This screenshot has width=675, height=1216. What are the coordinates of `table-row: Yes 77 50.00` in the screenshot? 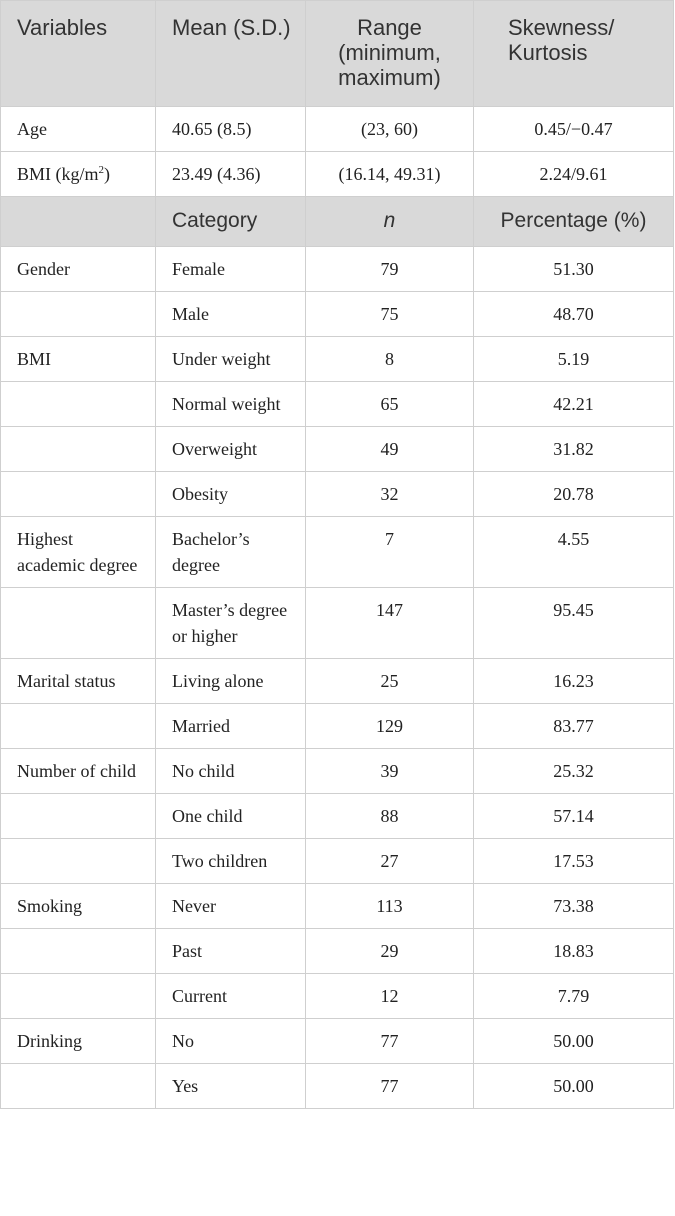 It's located at (337, 1086).